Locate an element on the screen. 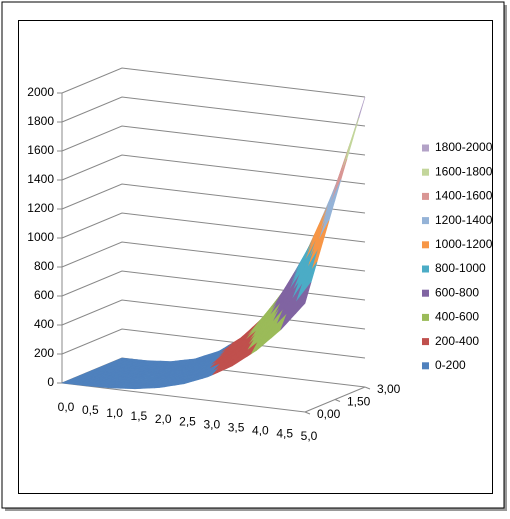 This screenshot has width=510, height=519. z-tick-label: 600 is located at coordinates (44, 295).